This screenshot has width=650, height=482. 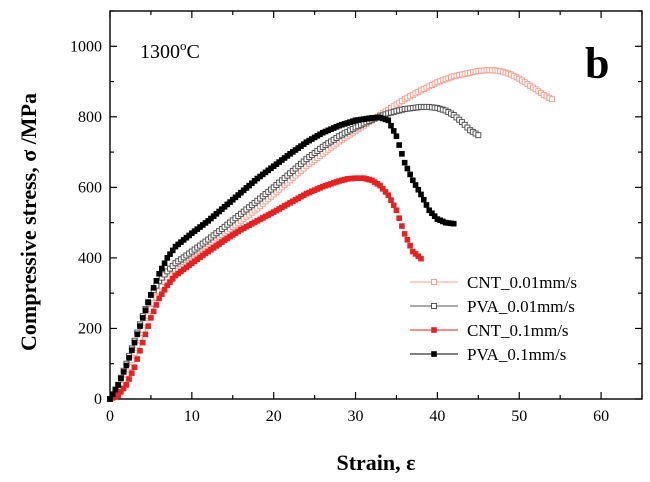 What do you see at coordinates (90, 328) in the screenshot?
I see `y-tick-label: 200` at bounding box center [90, 328].